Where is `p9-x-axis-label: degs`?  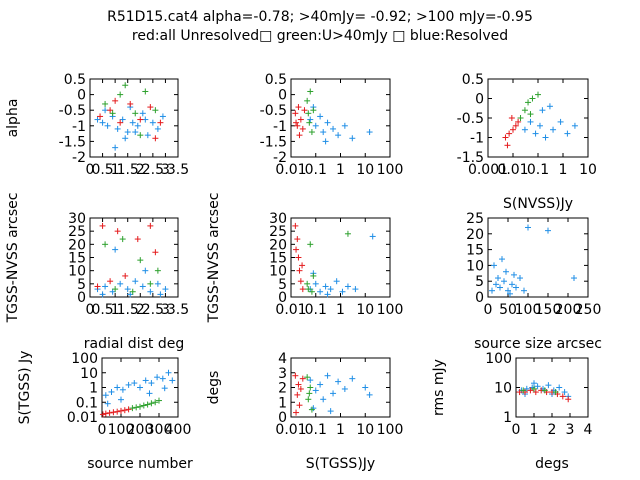
p9-x-axis-label: degs is located at coordinates (552, 464).